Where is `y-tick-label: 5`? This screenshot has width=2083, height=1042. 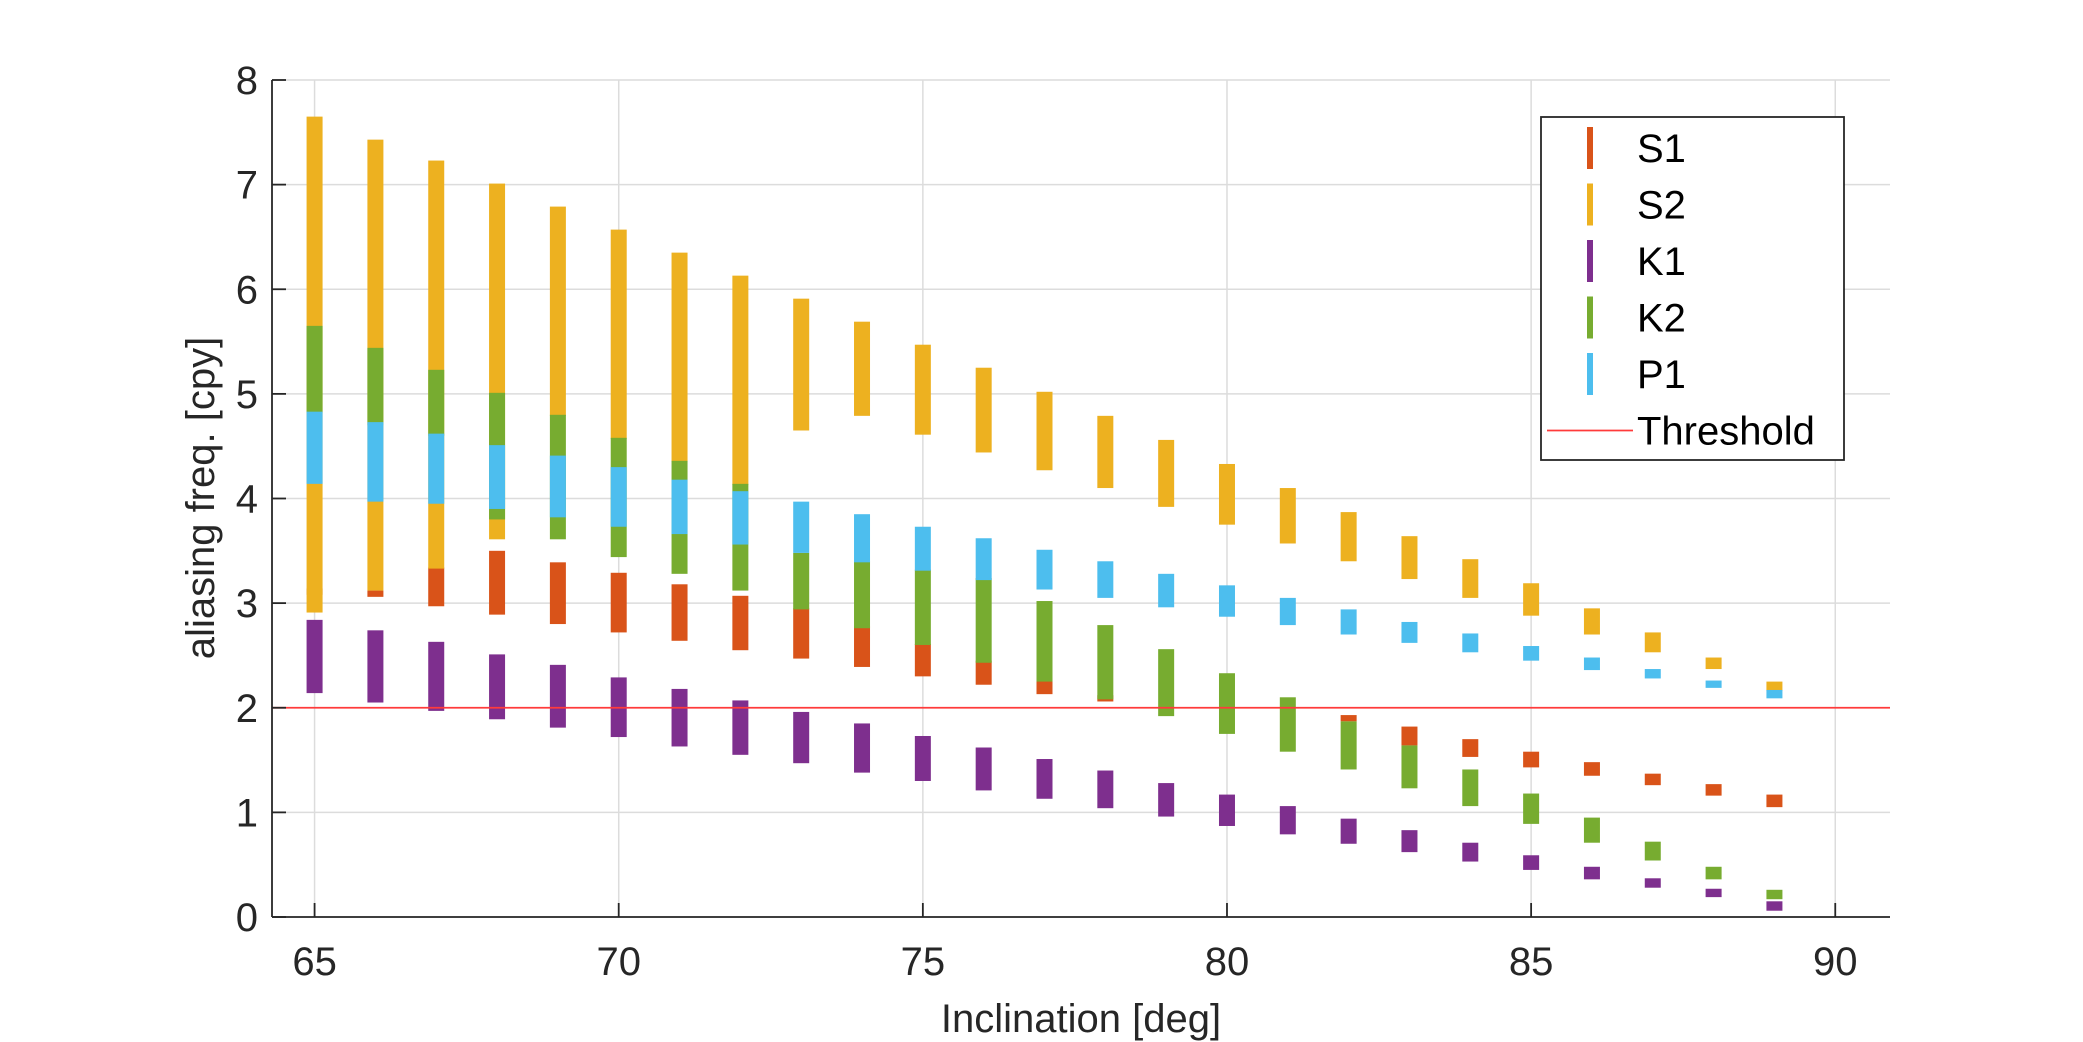 y-tick-label: 5 is located at coordinates (247, 395).